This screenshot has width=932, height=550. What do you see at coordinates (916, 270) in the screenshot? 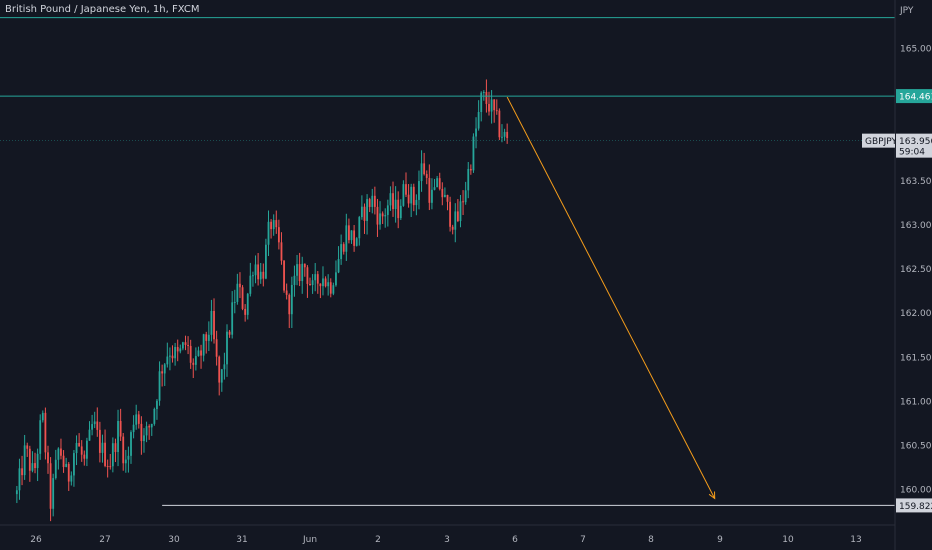
I see `y-tick-label: 162.500` at bounding box center [916, 270].